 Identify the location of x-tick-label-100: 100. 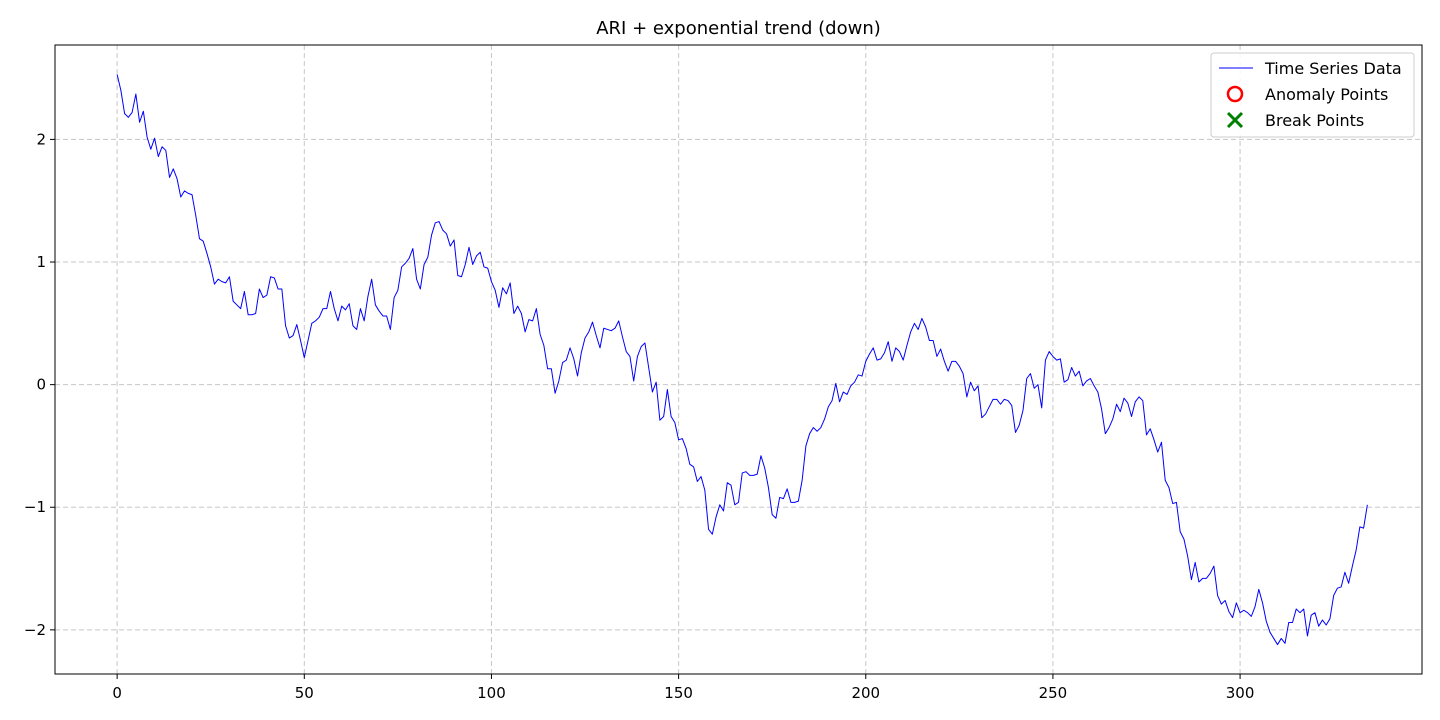
(491, 693).